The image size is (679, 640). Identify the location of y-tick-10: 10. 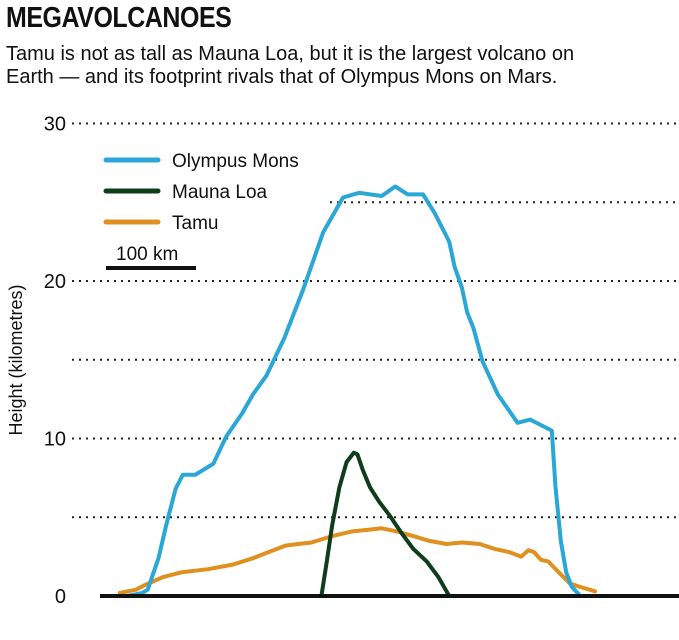
(55, 440).